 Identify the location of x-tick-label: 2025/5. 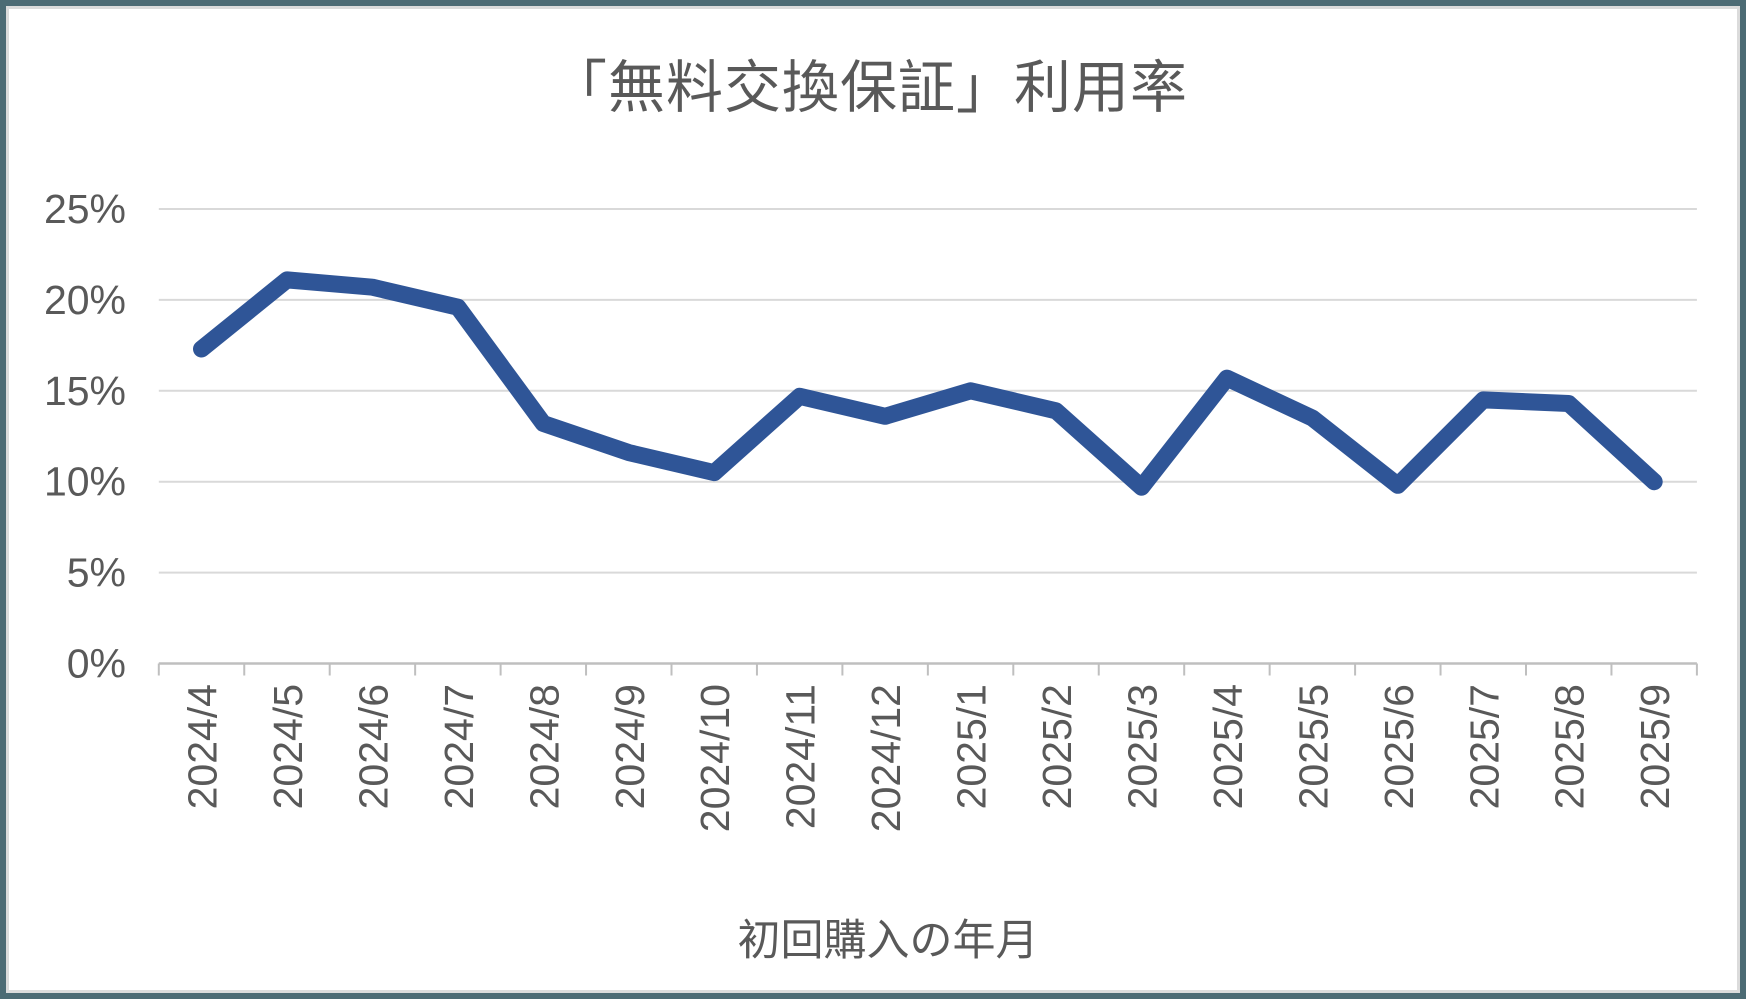
(1313, 746).